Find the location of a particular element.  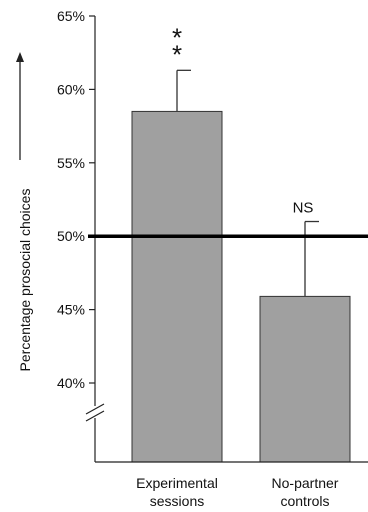

y-tick-label-60: 60% is located at coordinates (71, 89).